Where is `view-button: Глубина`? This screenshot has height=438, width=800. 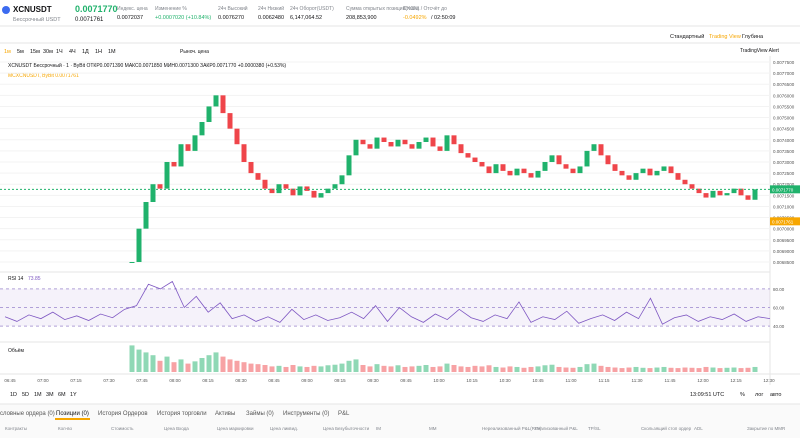
view-button: Глубина is located at coordinates (753, 37).